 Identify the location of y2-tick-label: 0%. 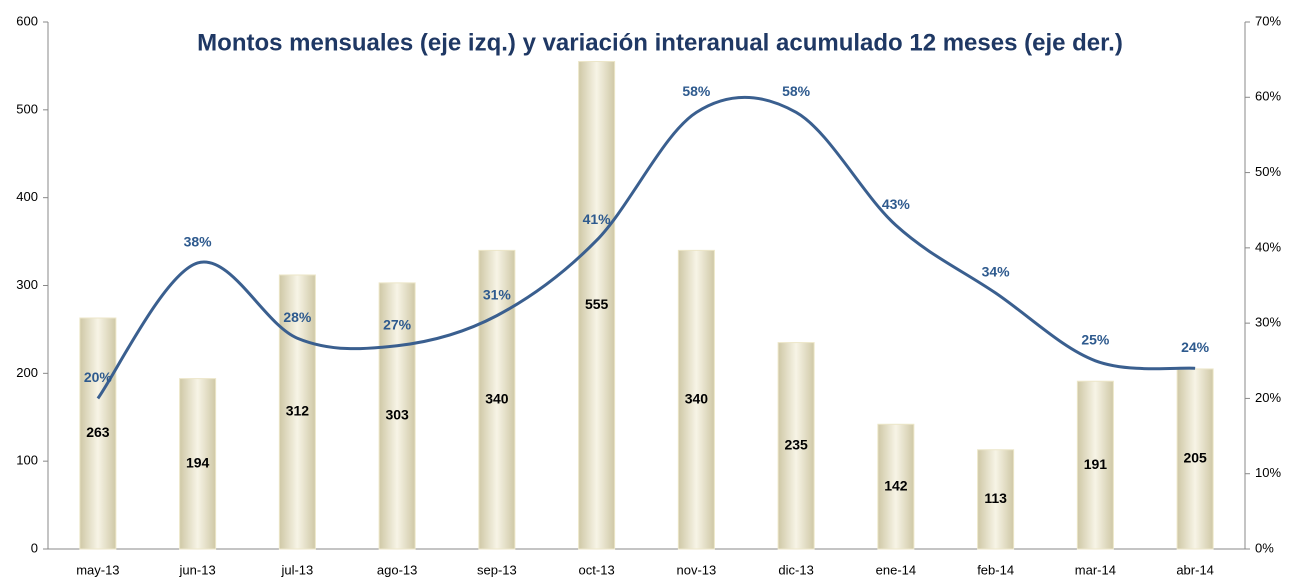
(1264, 547).